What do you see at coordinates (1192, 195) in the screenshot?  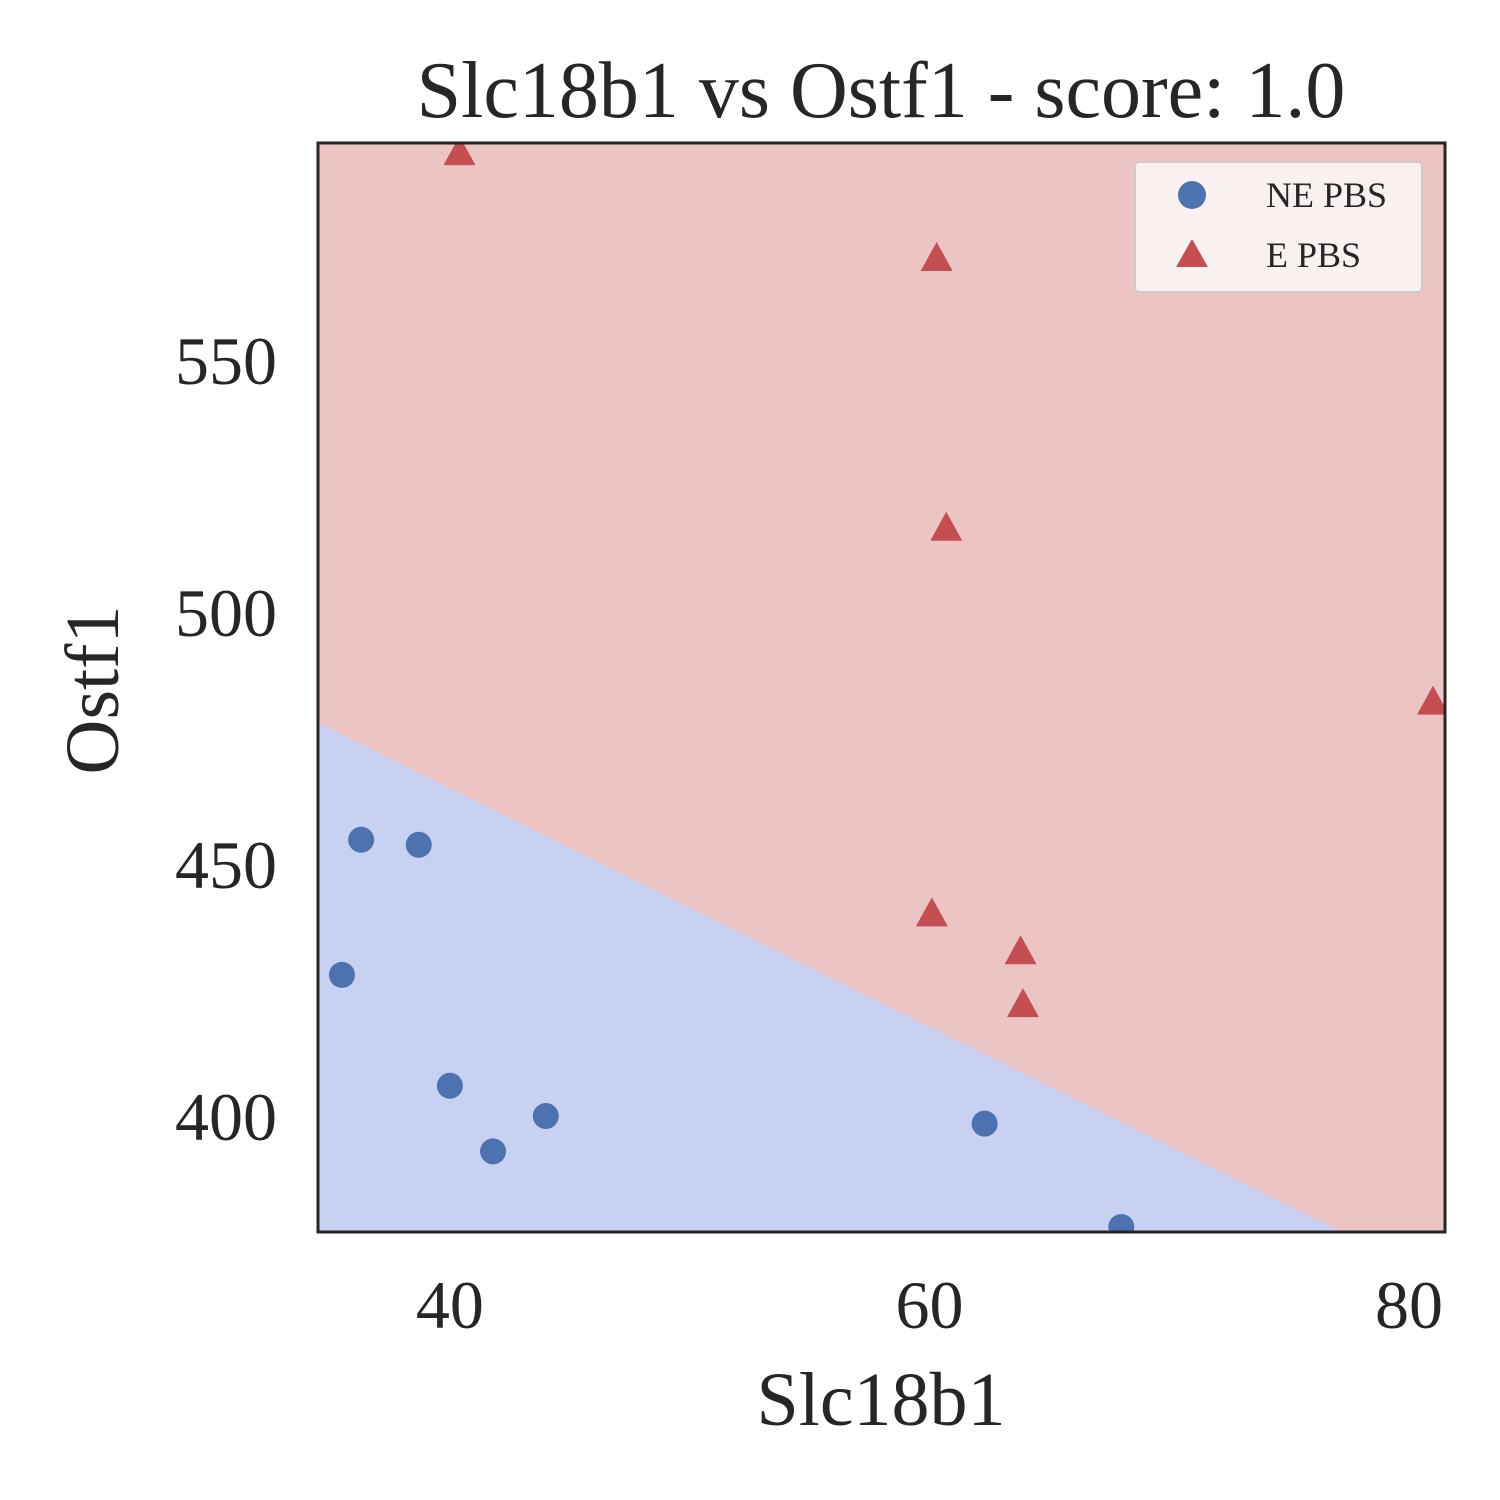 I see `legend-ne-marker` at bounding box center [1192, 195].